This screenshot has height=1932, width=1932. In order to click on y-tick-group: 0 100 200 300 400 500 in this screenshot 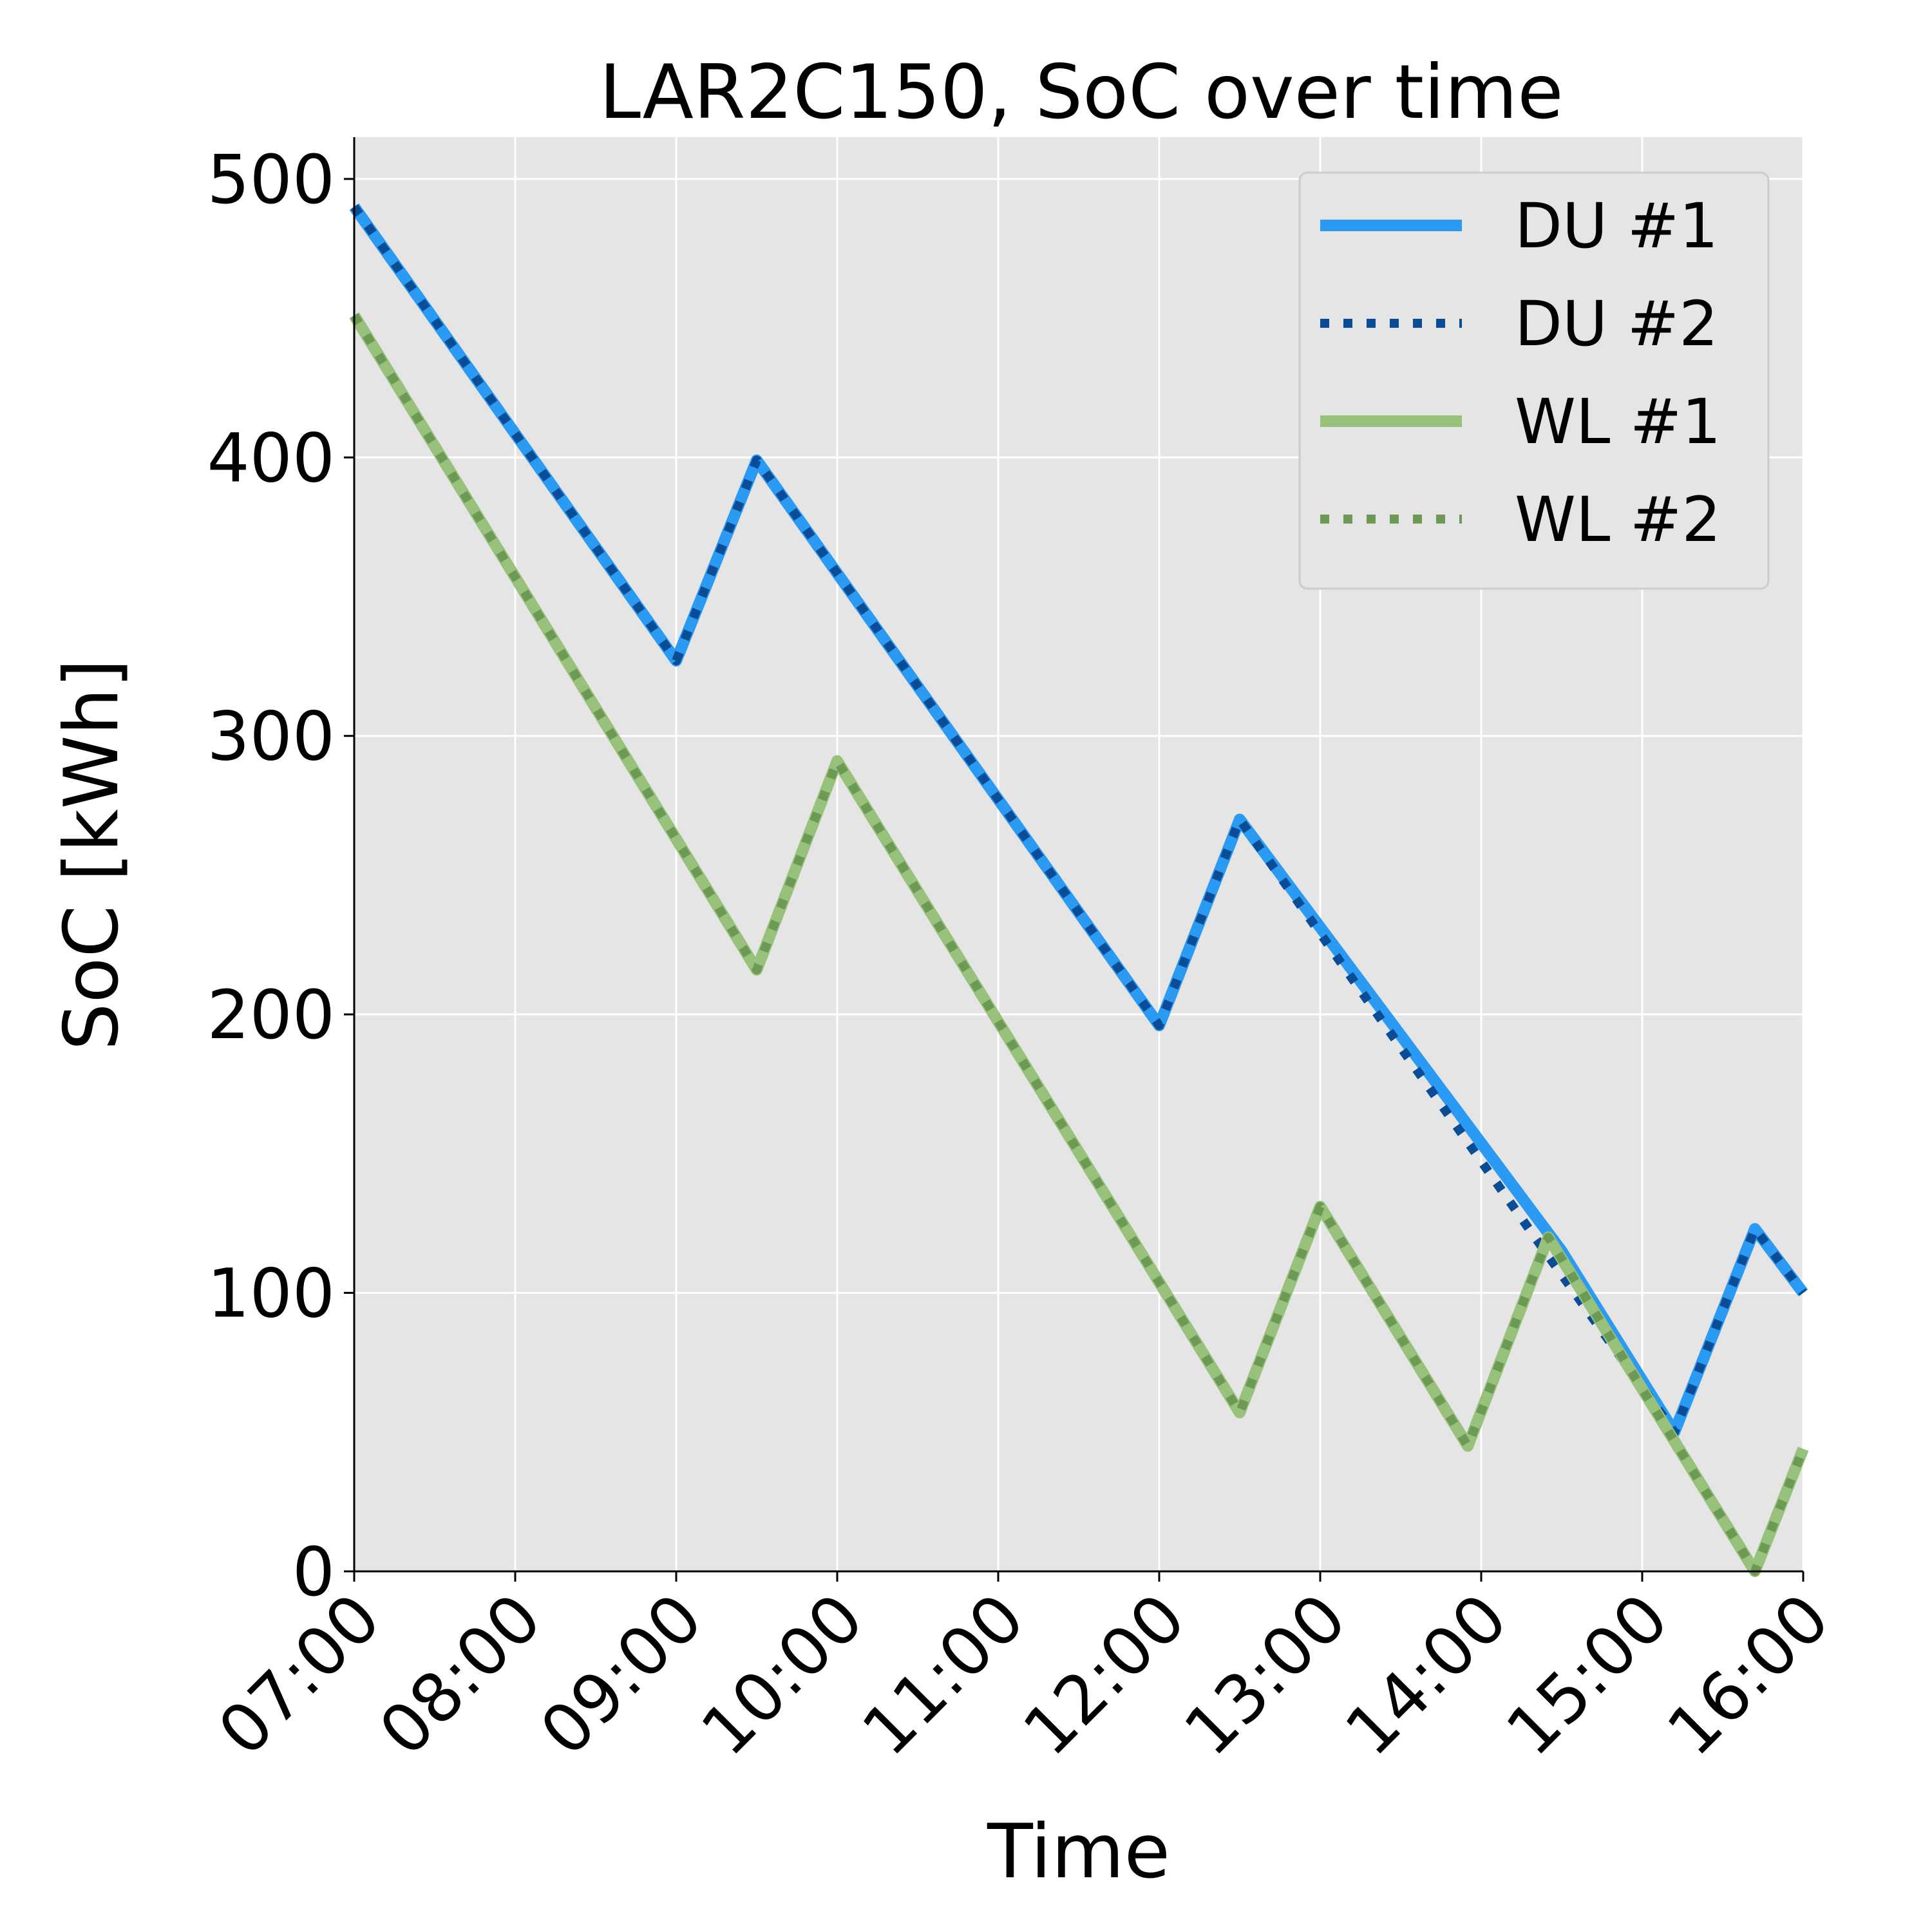, I will do `click(280, 876)`.